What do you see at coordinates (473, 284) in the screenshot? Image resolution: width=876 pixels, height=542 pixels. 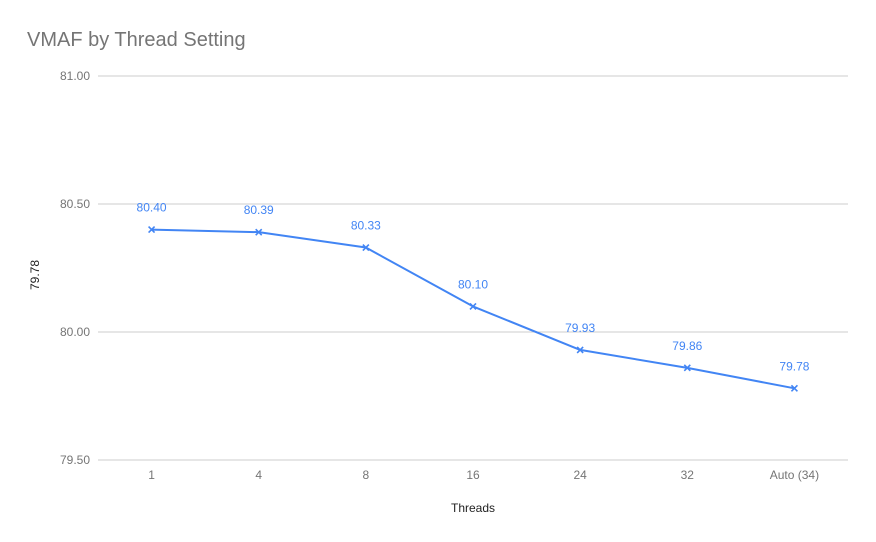 I see `data-label: 80.10` at bounding box center [473, 284].